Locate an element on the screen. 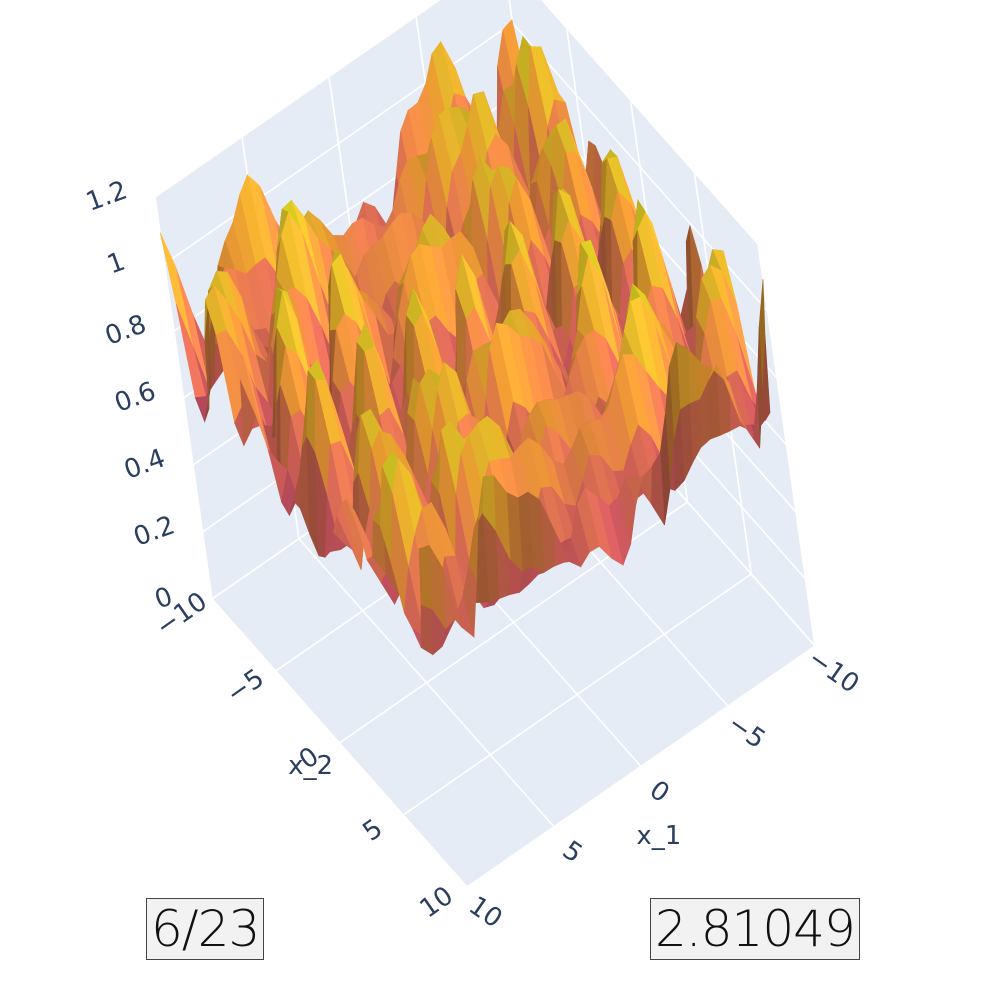 The height and width of the screenshot is (1000, 1000). z-tick-label: 1 is located at coordinates (116, 264).